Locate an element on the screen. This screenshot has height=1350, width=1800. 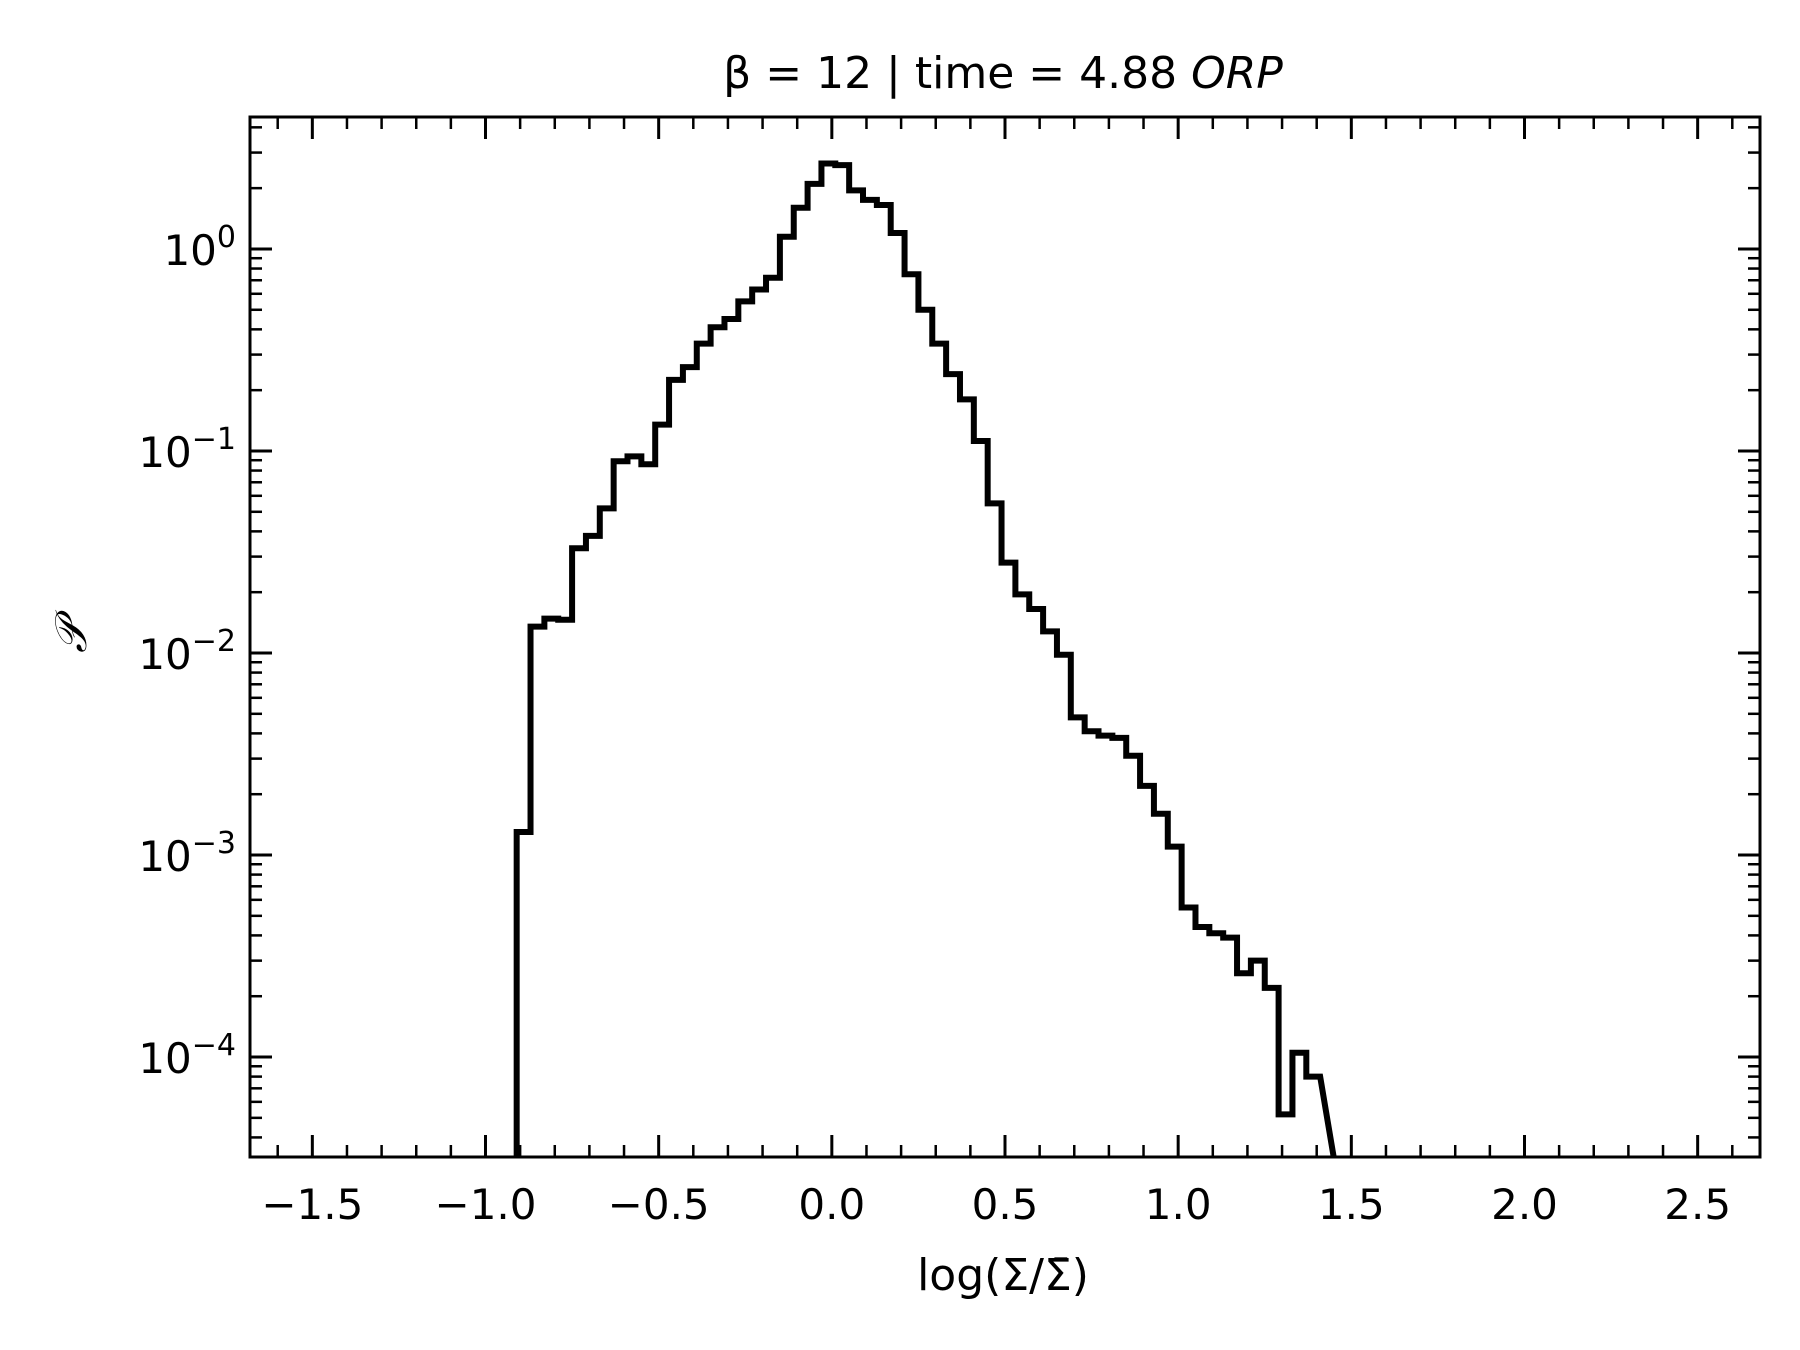
x-tick-label: 2.5 is located at coordinates (1697, 1204).